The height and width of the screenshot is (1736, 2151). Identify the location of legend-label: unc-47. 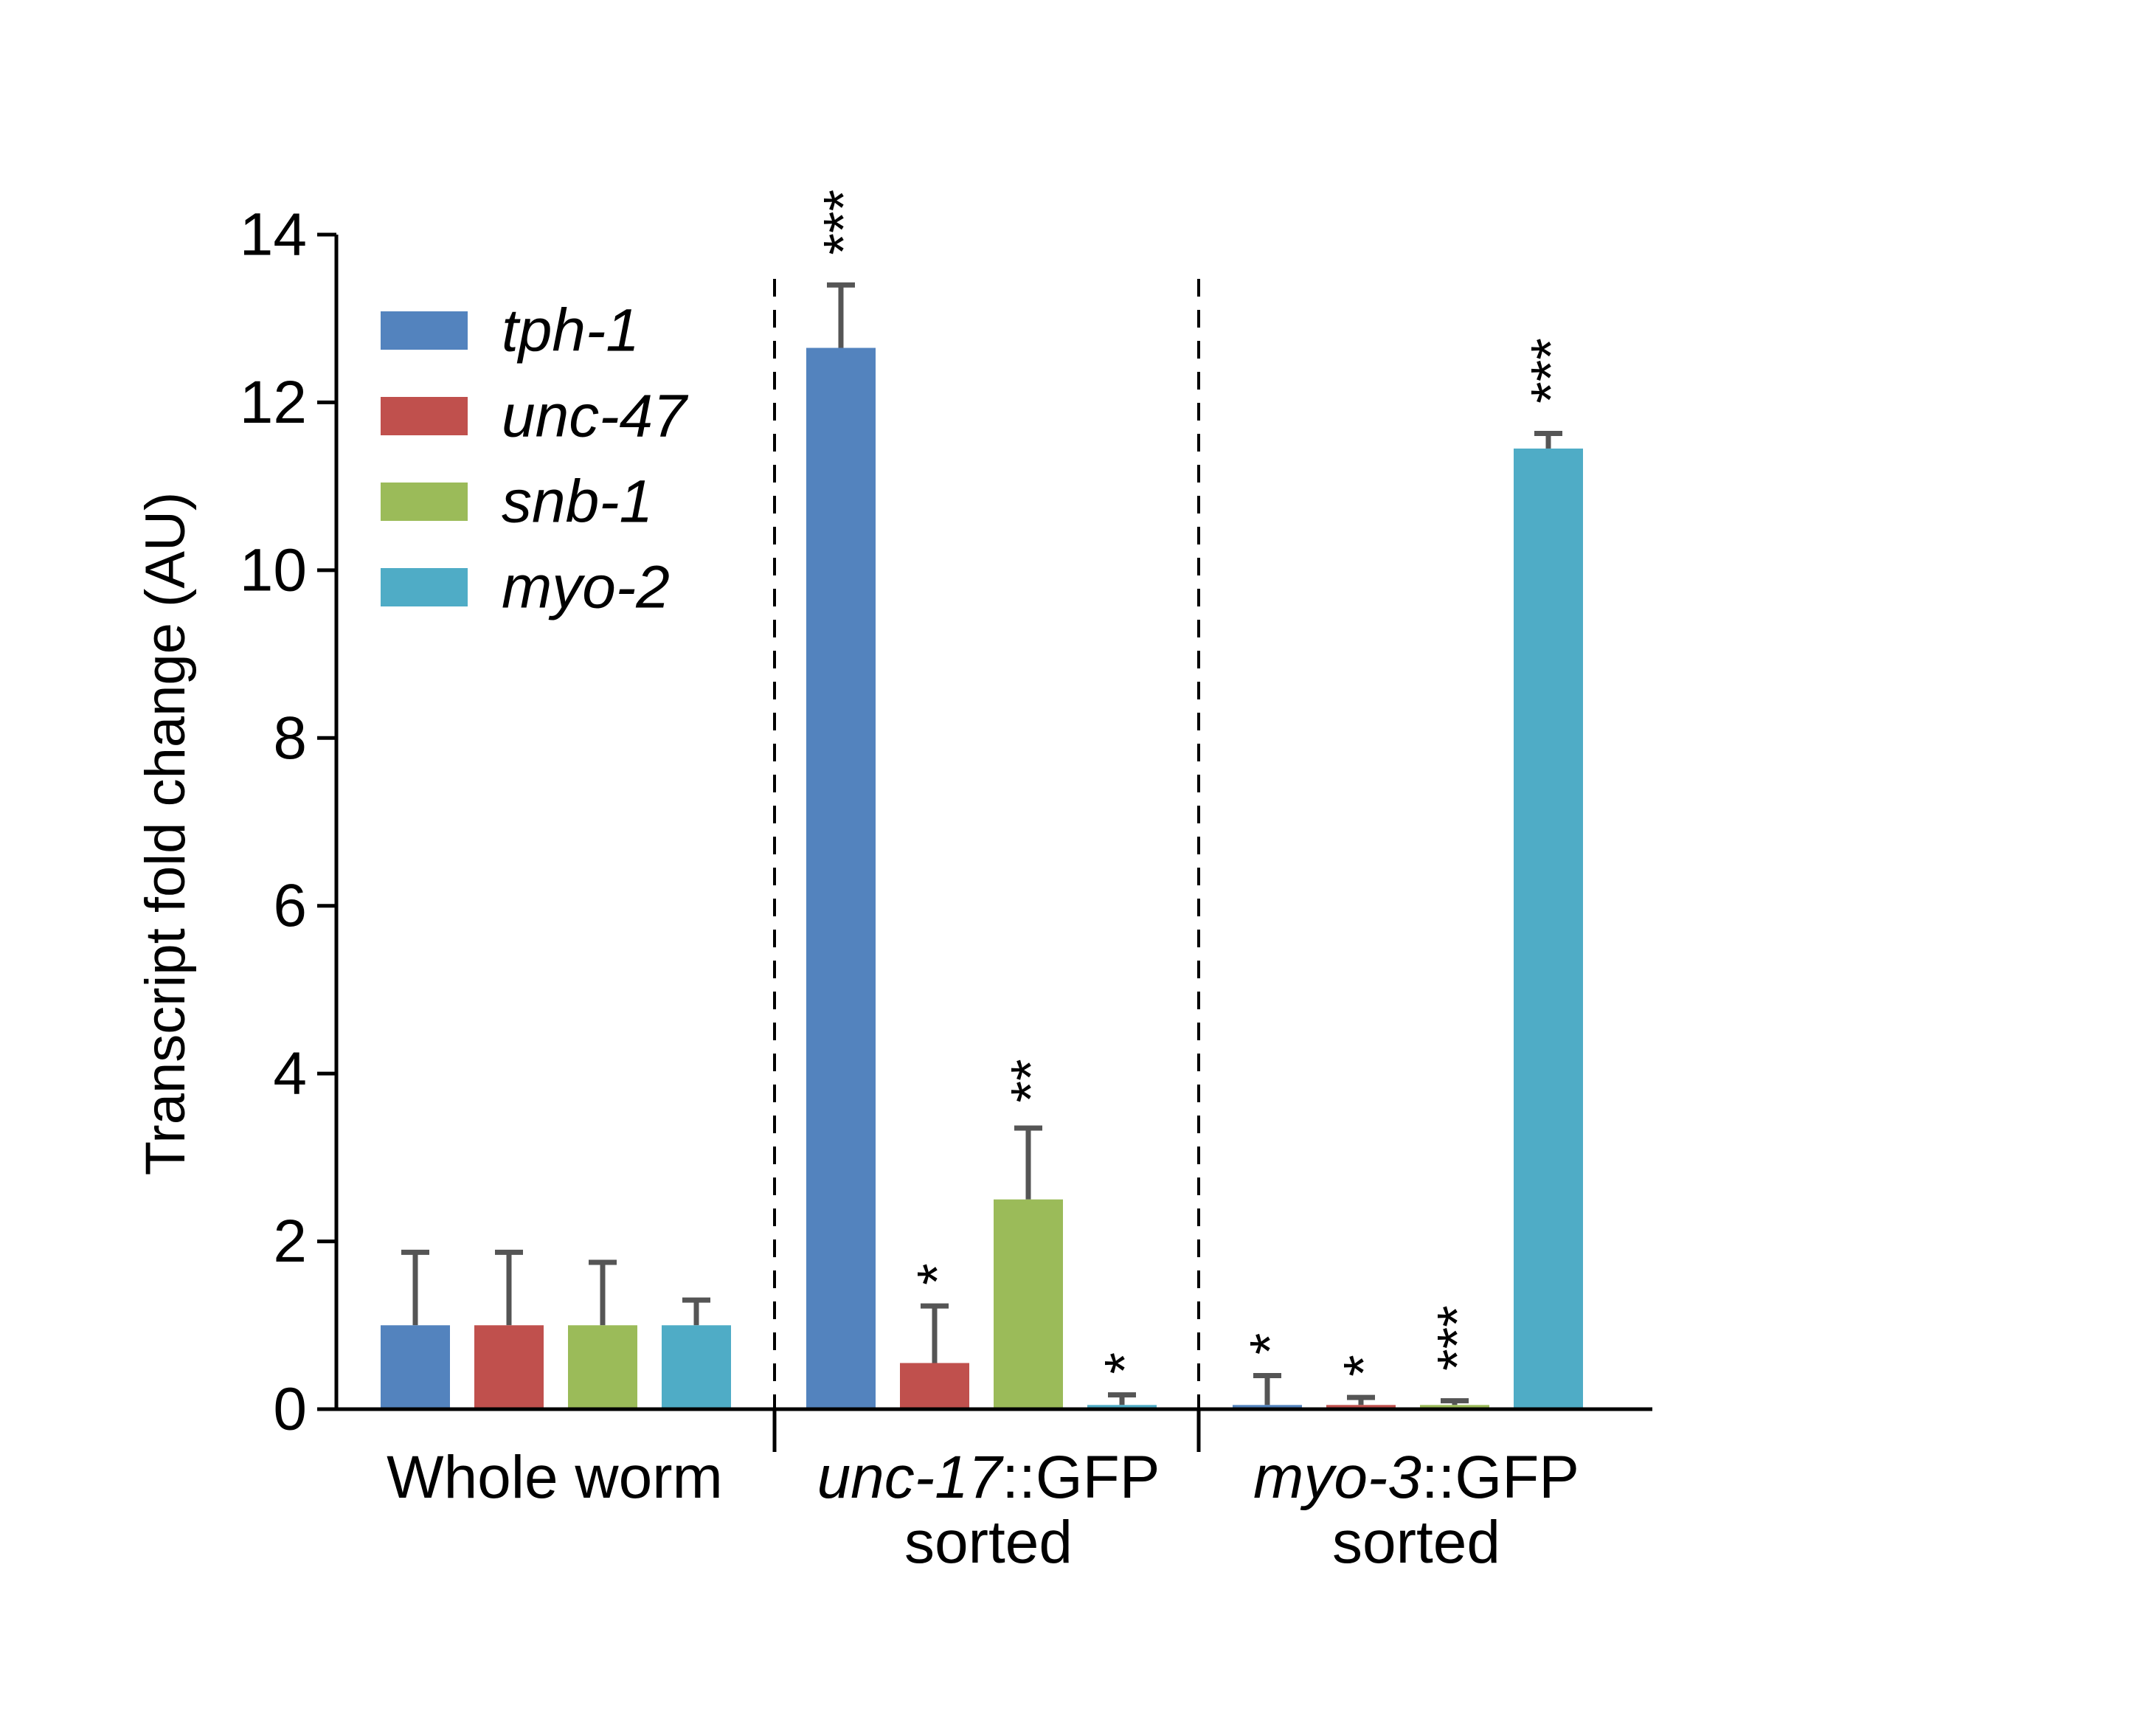
(595, 416).